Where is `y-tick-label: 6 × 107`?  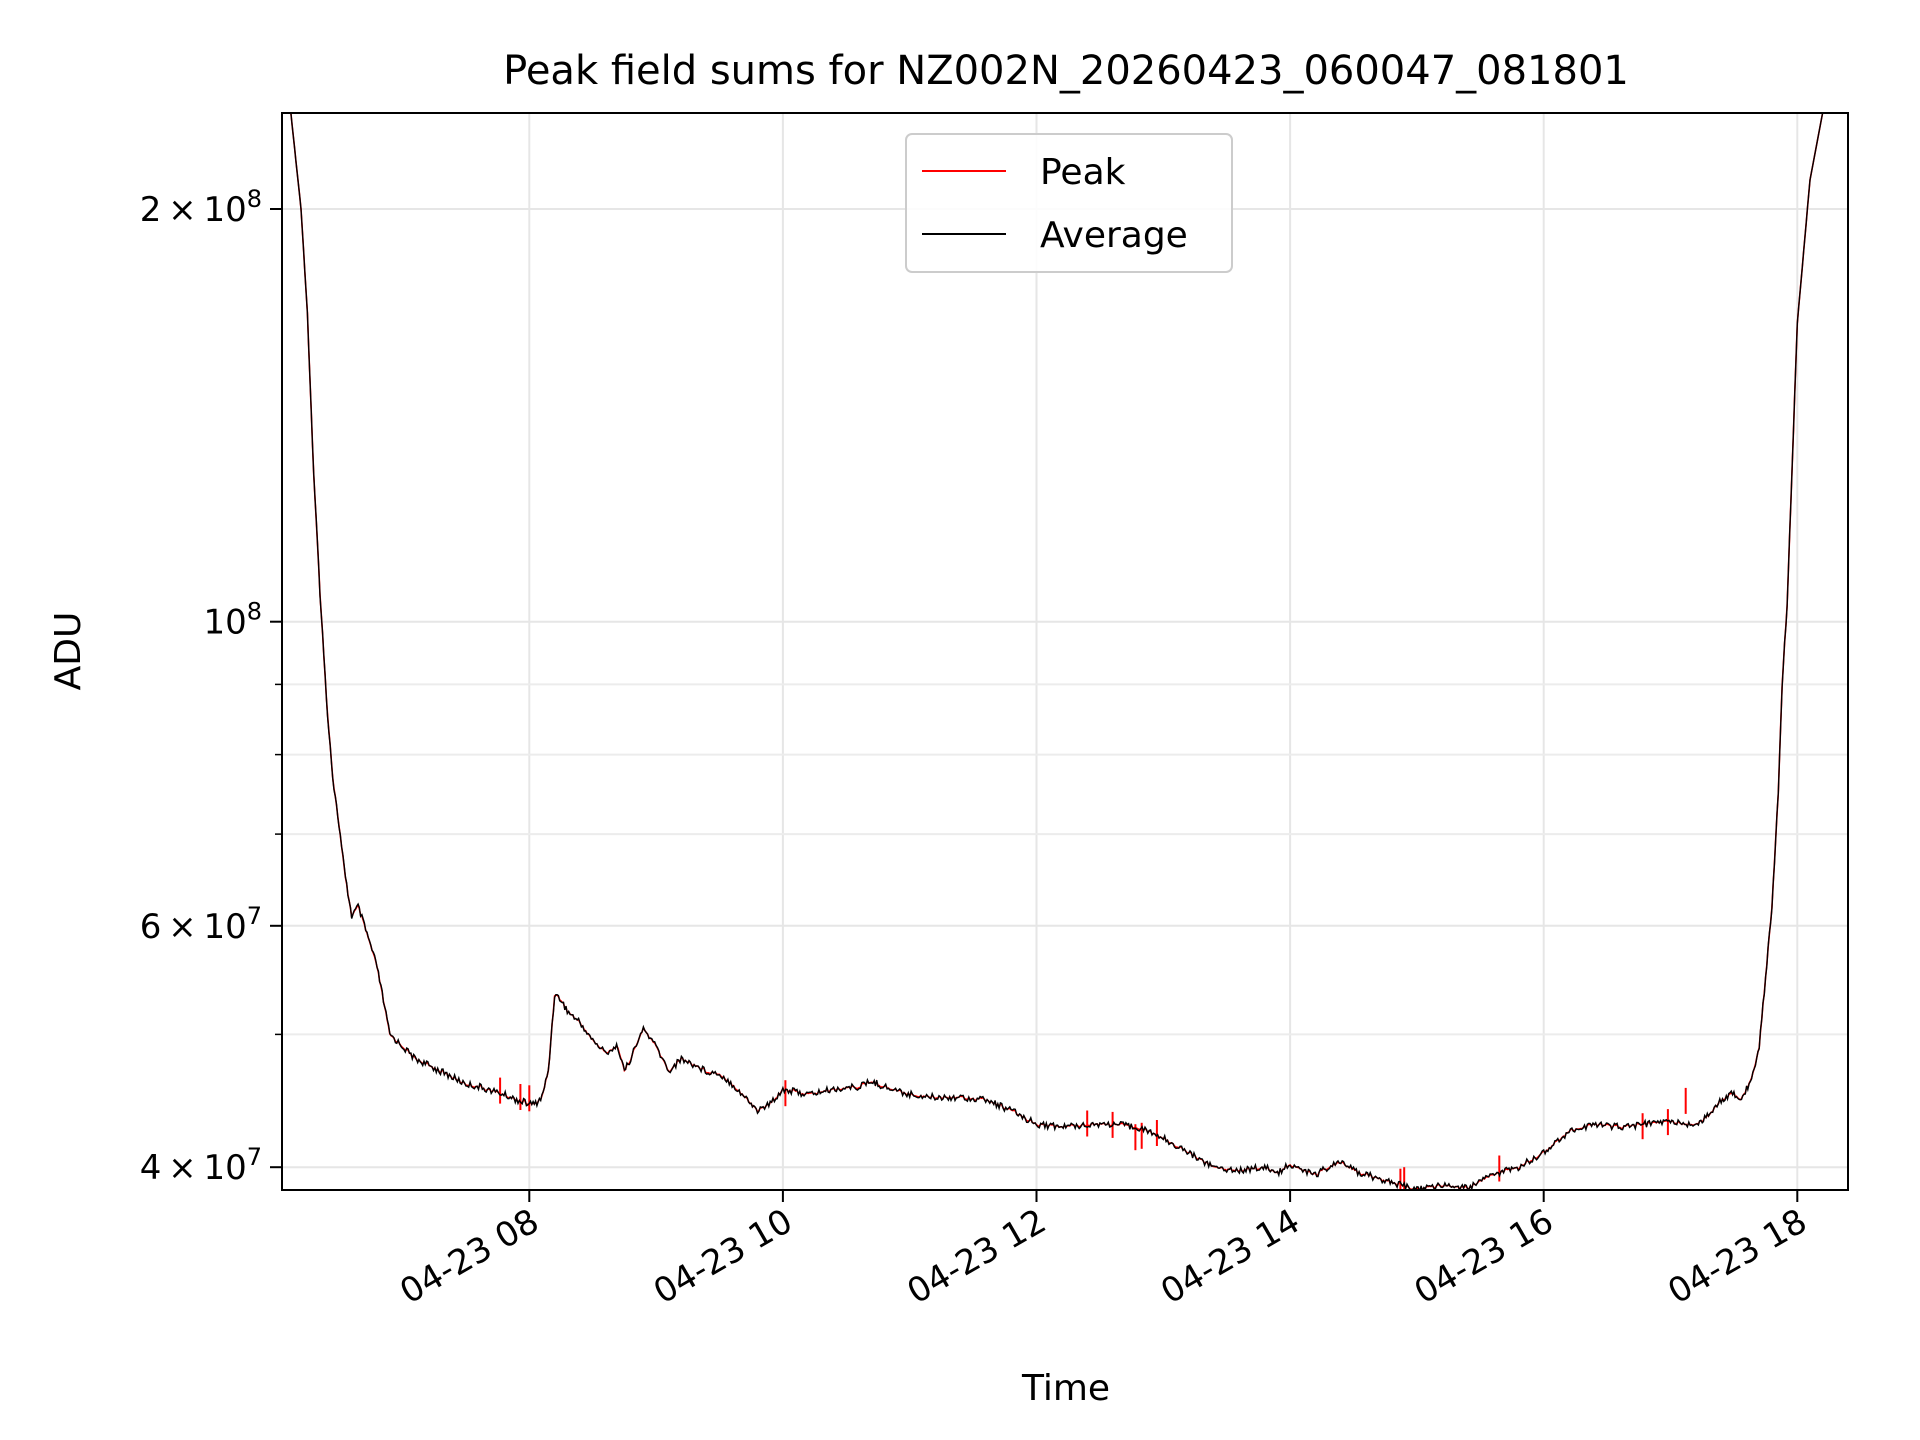 y-tick-label: 6 × 107 is located at coordinates (201, 924).